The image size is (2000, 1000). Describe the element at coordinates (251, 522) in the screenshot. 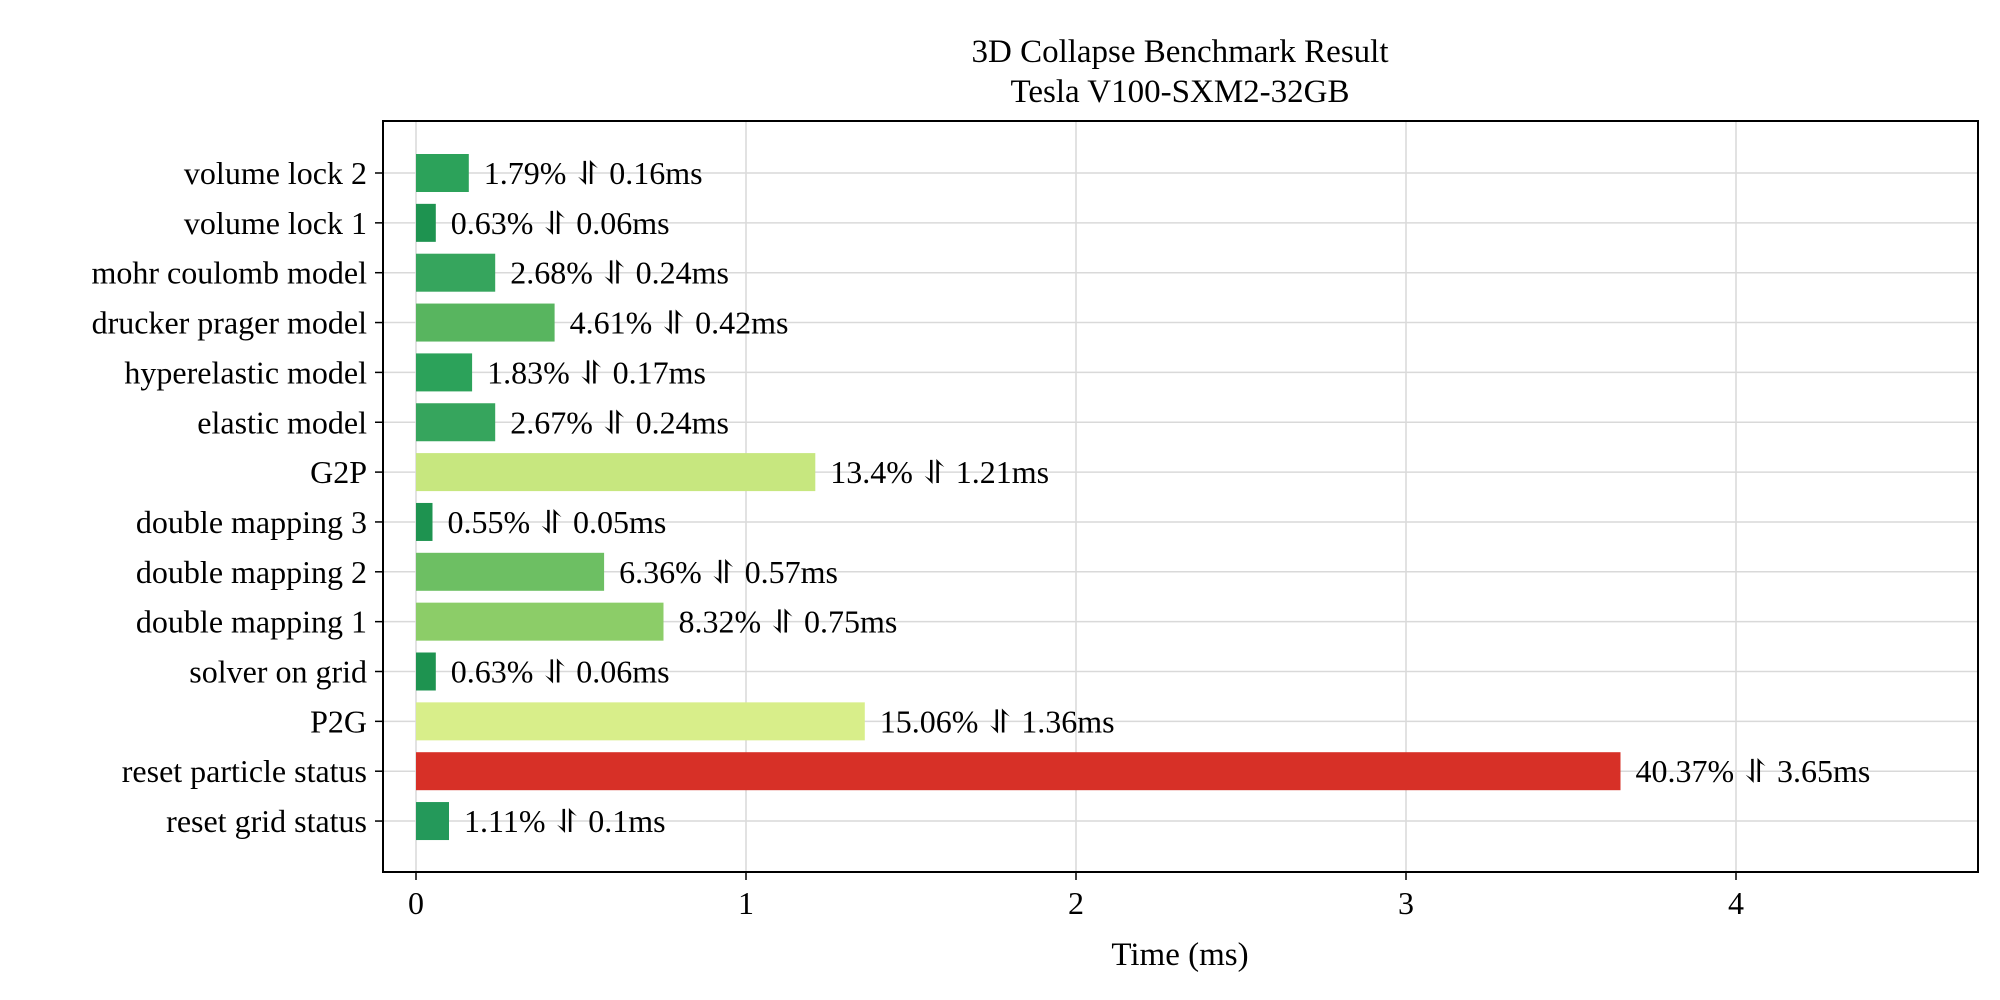

I see `y-tick-label: double mapping 3` at that location.